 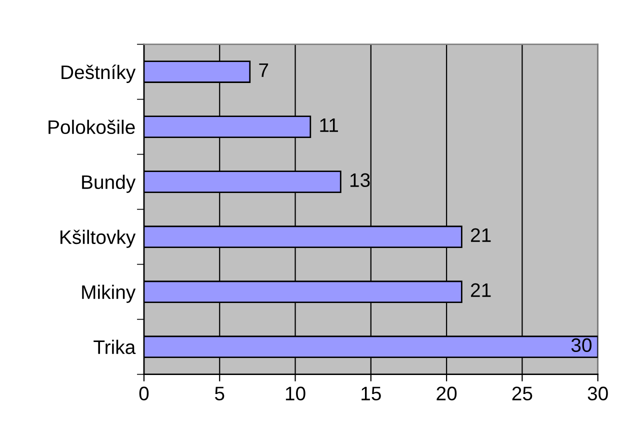 I want to click on x-tick-label: 10, so click(x=296, y=393).